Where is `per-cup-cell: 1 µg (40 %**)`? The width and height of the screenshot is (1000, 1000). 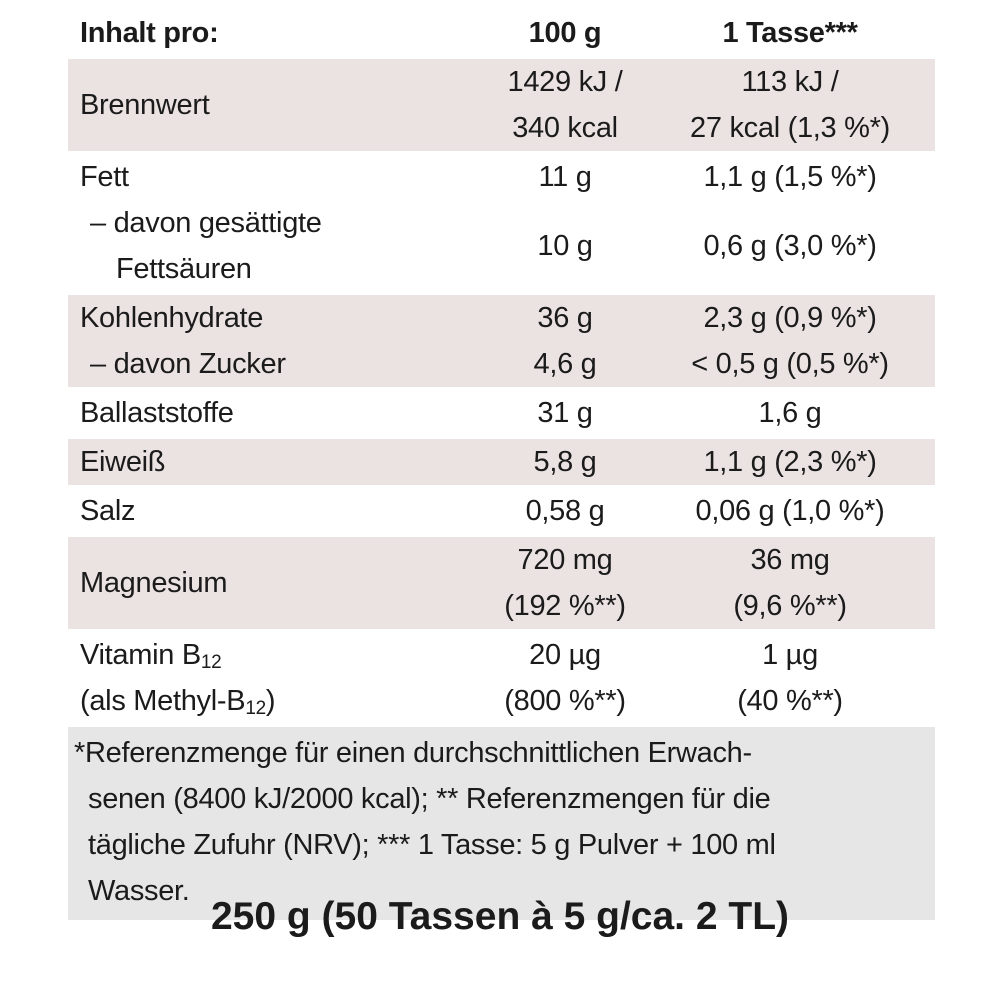 per-cup-cell: 1 µg (40 %**) is located at coordinates (790, 676).